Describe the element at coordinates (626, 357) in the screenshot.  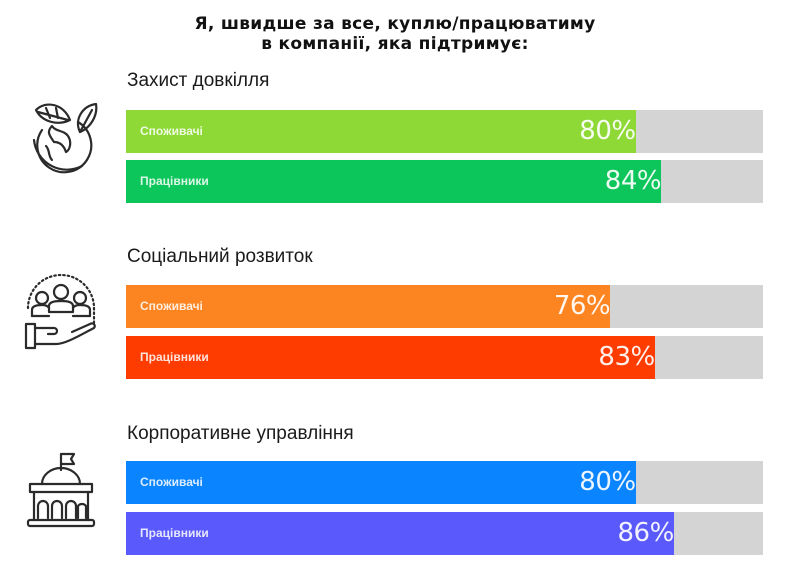
I see `bar-value: 83%` at that location.